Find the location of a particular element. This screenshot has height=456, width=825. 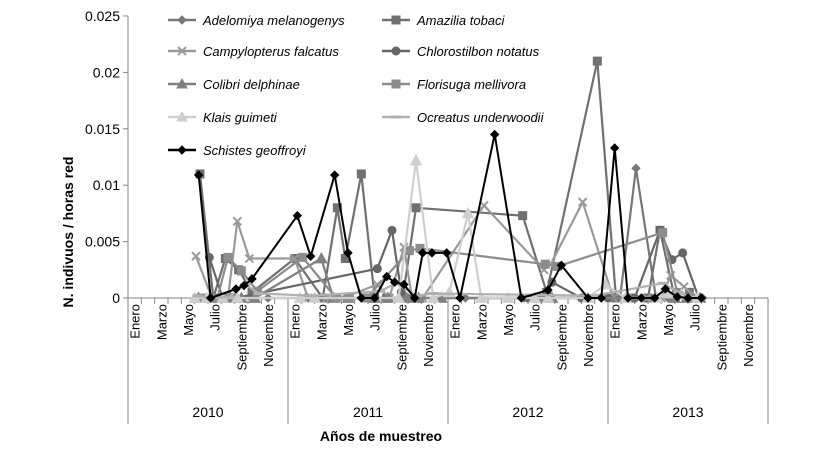

y-tick-label: 0.02 is located at coordinates (106, 72).